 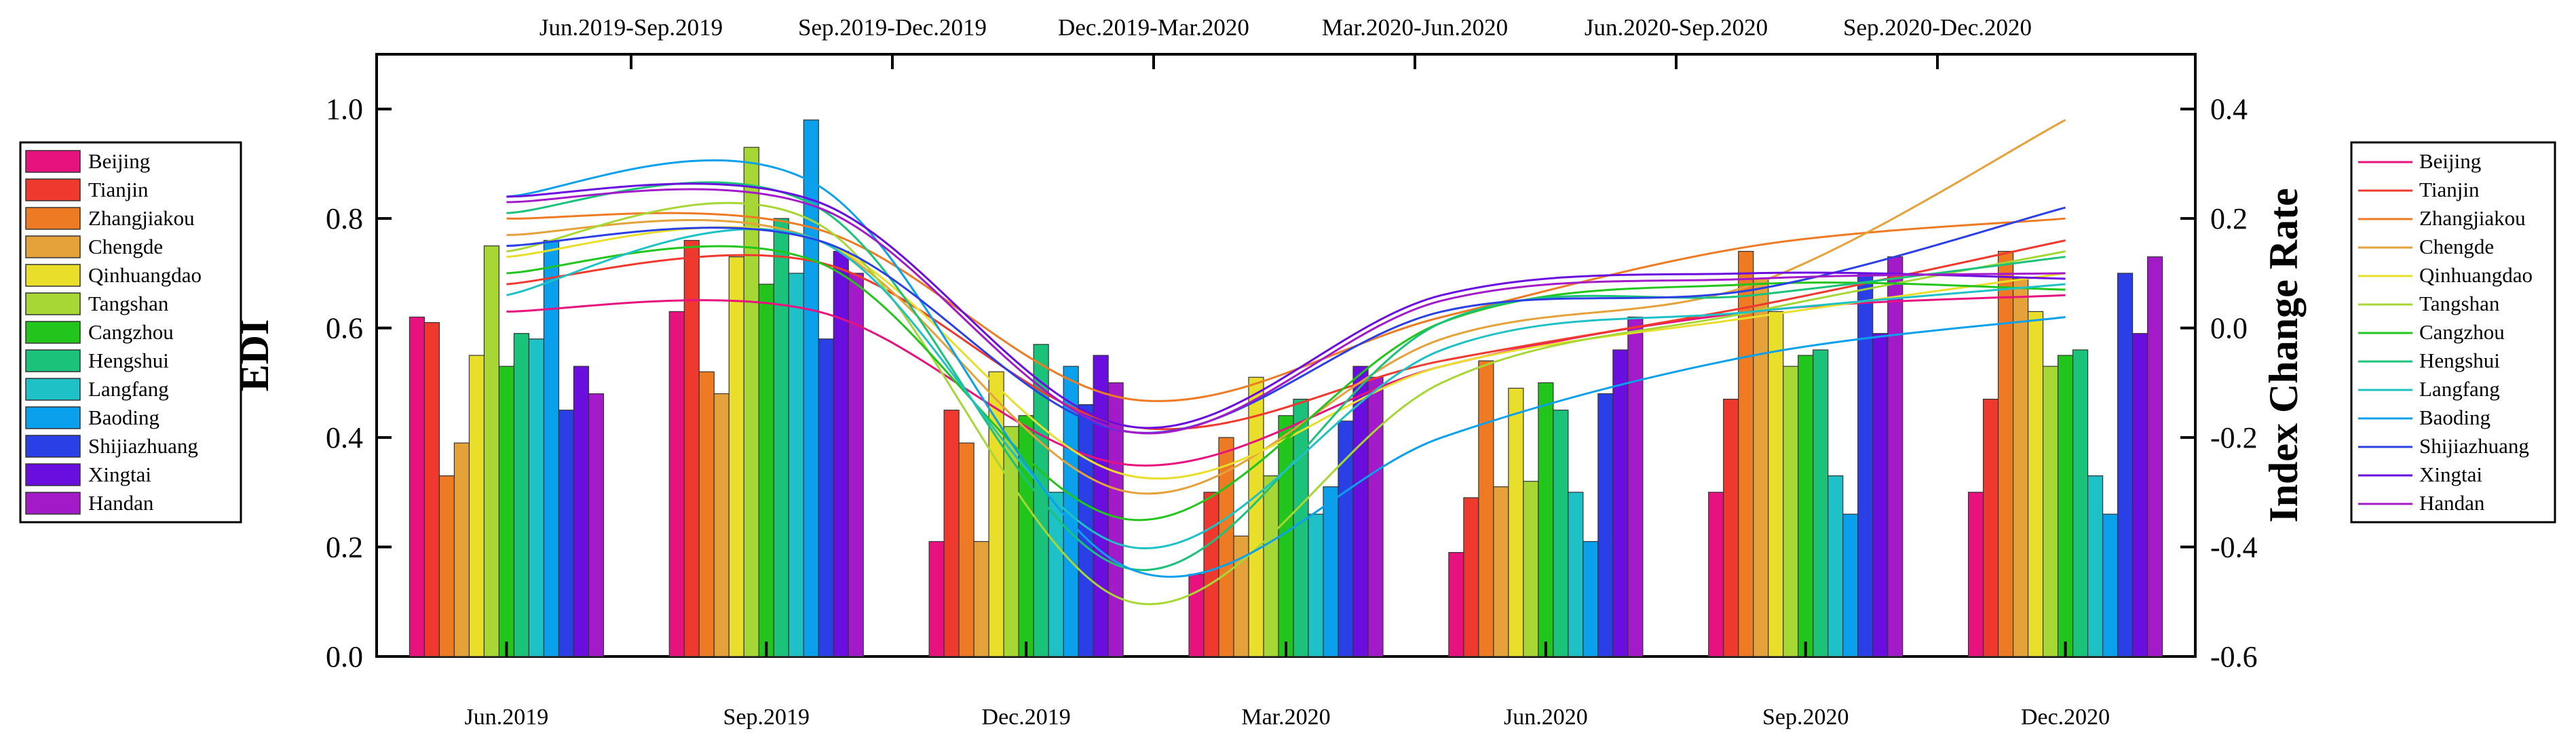 What do you see at coordinates (1677, 28) in the screenshot?
I see `top-period-label: Jun.2020-Sep.2020` at bounding box center [1677, 28].